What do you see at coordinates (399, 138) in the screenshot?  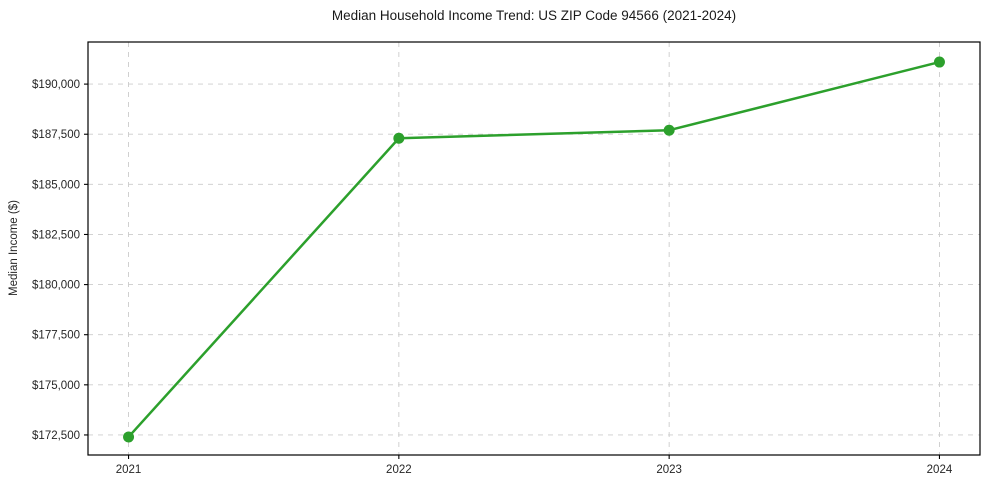 I see `data-point-2022` at bounding box center [399, 138].